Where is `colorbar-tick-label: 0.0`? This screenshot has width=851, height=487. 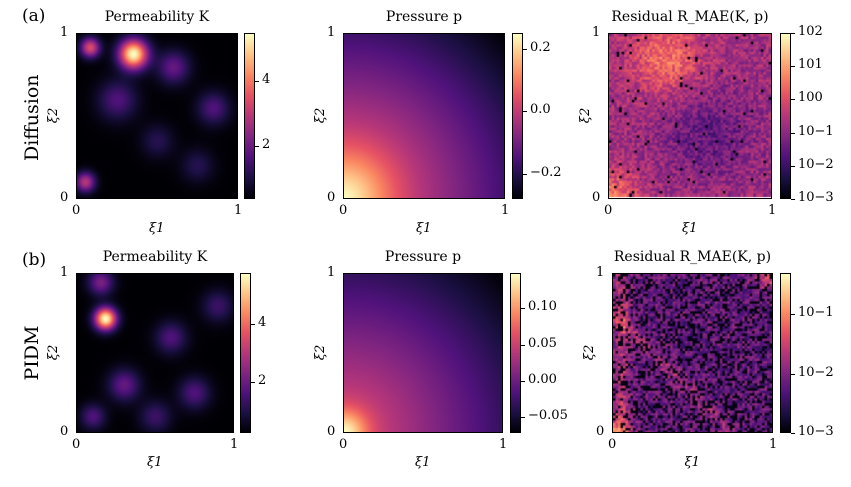 colorbar-tick-label: 0.0 is located at coordinates (540, 110).